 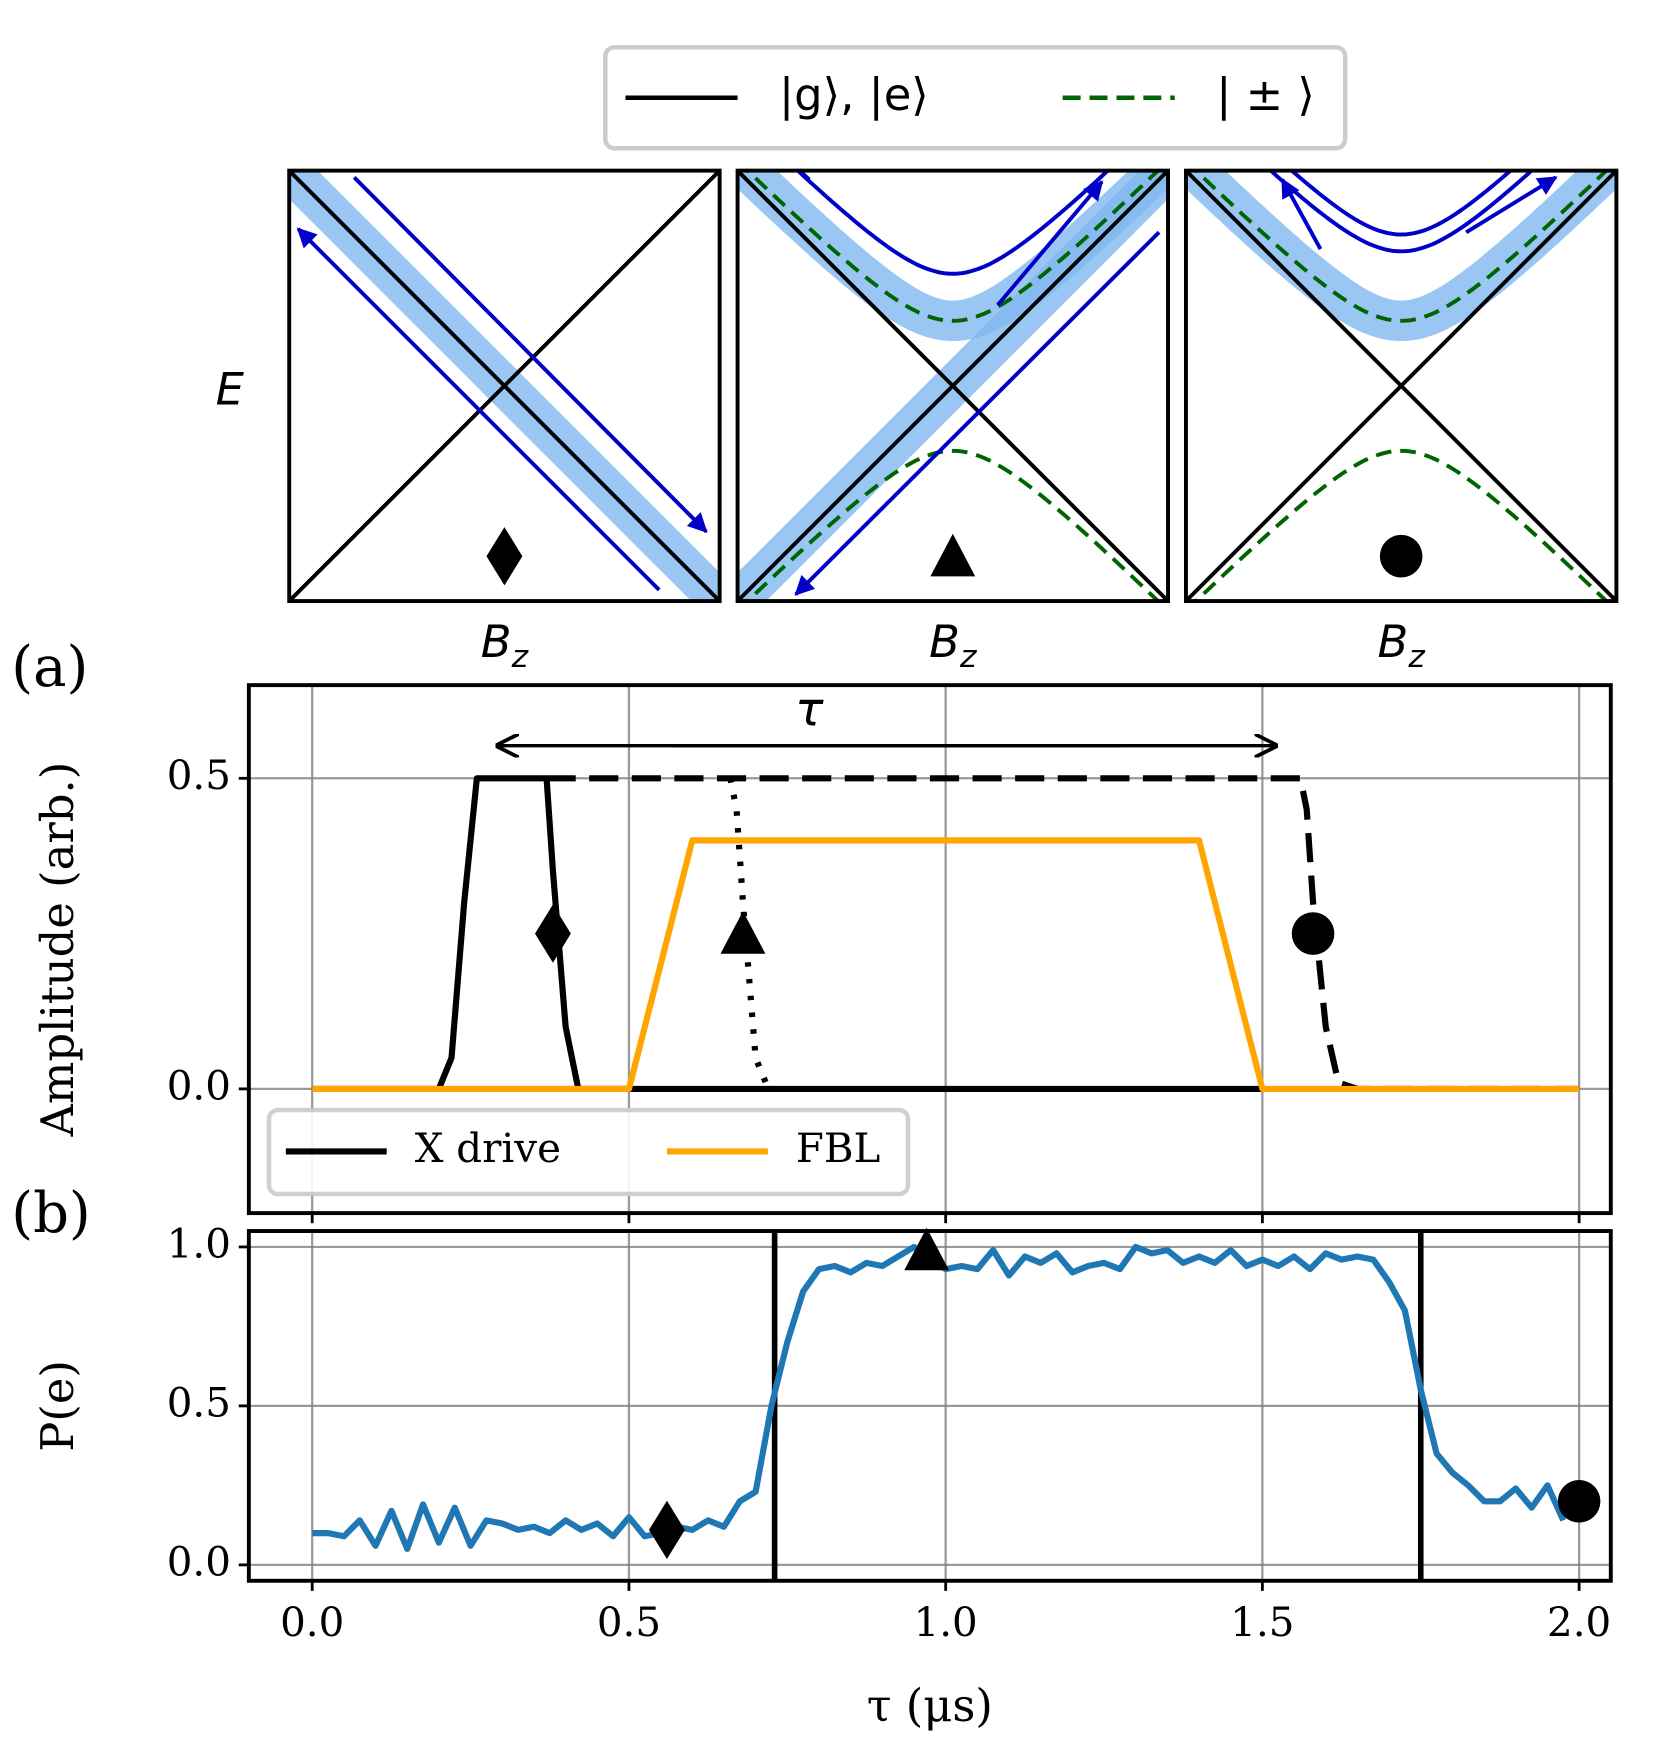 What do you see at coordinates (488, 1148) in the screenshot?
I see `legend-label: X drive` at bounding box center [488, 1148].